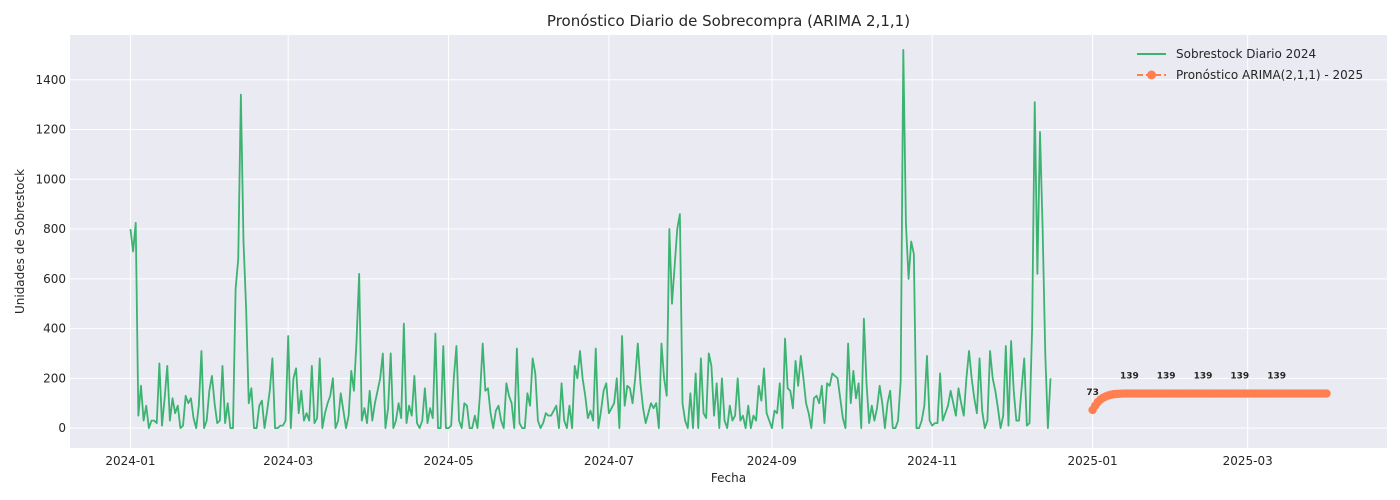 The height and width of the screenshot is (500, 1400). What do you see at coordinates (1092, 393) in the screenshot?
I see `forecast-data-label: 73` at bounding box center [1092, 393].